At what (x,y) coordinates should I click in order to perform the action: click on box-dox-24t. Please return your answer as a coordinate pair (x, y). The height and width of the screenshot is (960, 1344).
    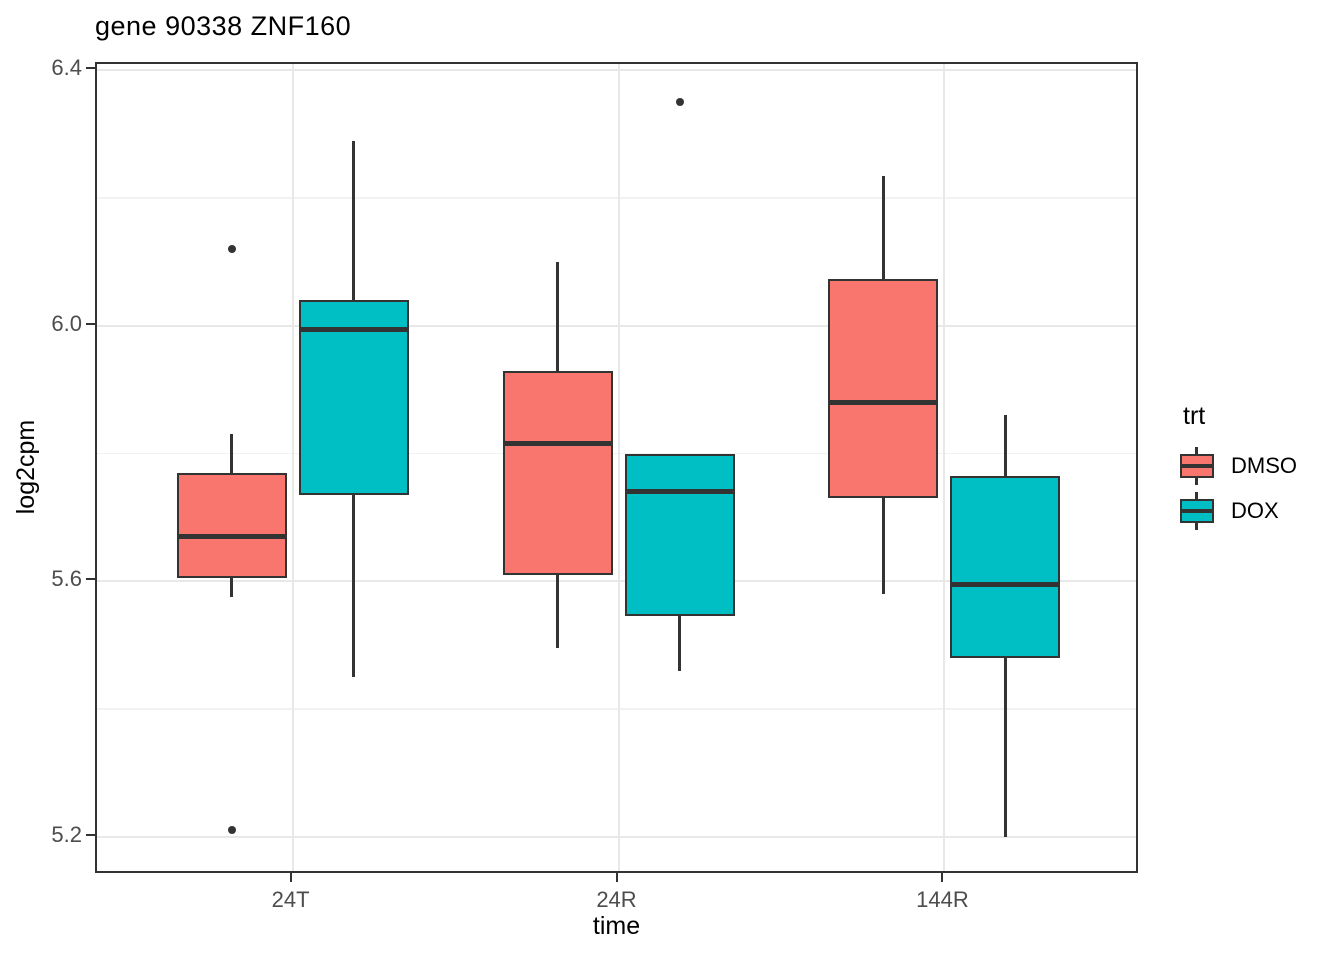
    Looking at the image, I should click on (353, 398).